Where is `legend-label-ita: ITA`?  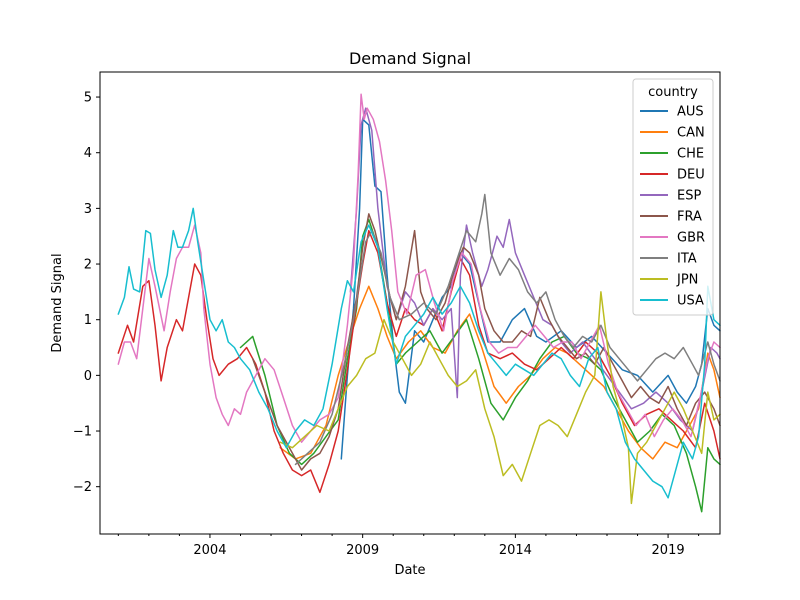 legend-label-ita: ITA is located at coordinates (687, 259).